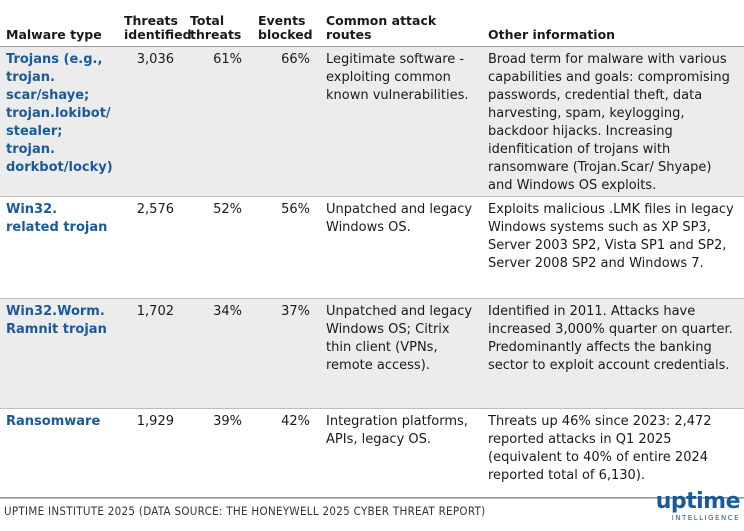 The height and width of the screenshot is (531, 744). Describe the element at coordinates (218, 121) in the screenshot. I see `total-threats-cell: 61%` at that location.